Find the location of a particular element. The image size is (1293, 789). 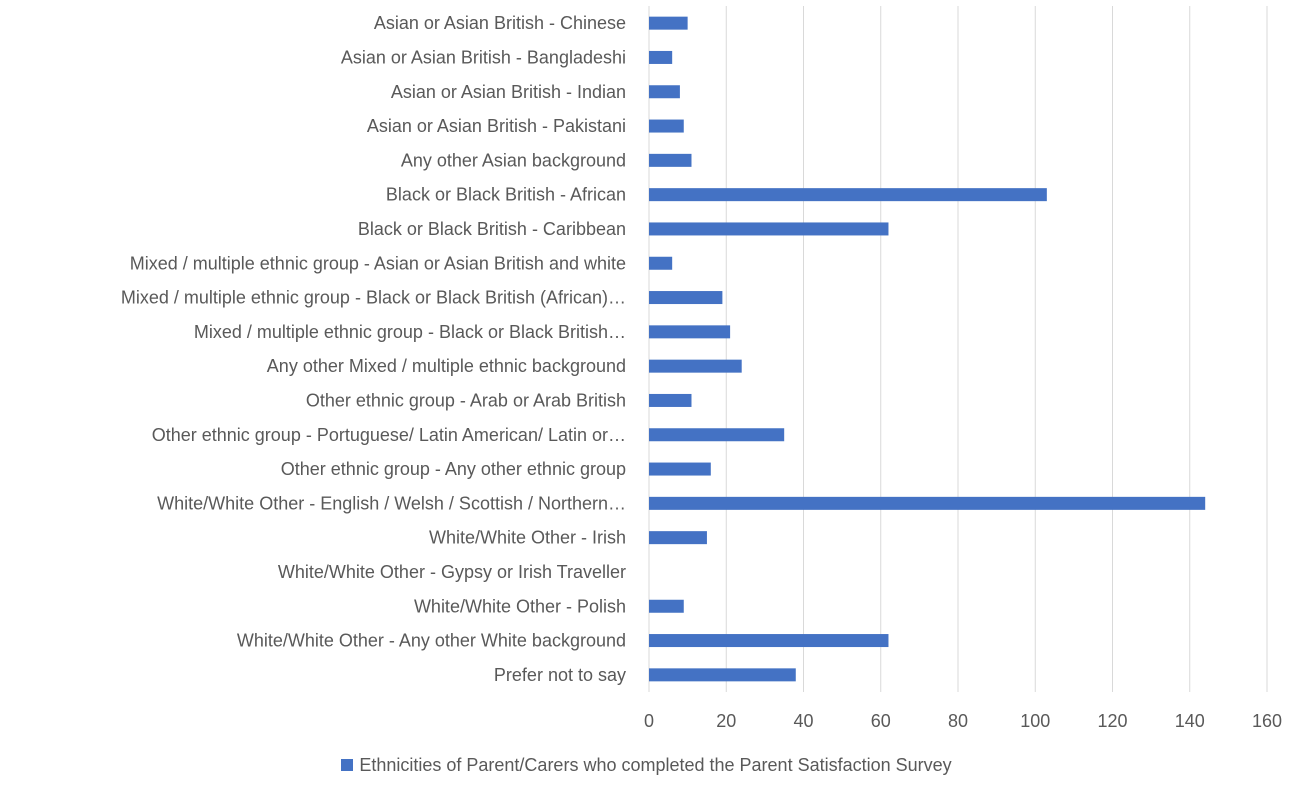

x-tick-label: 60 is located at coordinates (881, 721).